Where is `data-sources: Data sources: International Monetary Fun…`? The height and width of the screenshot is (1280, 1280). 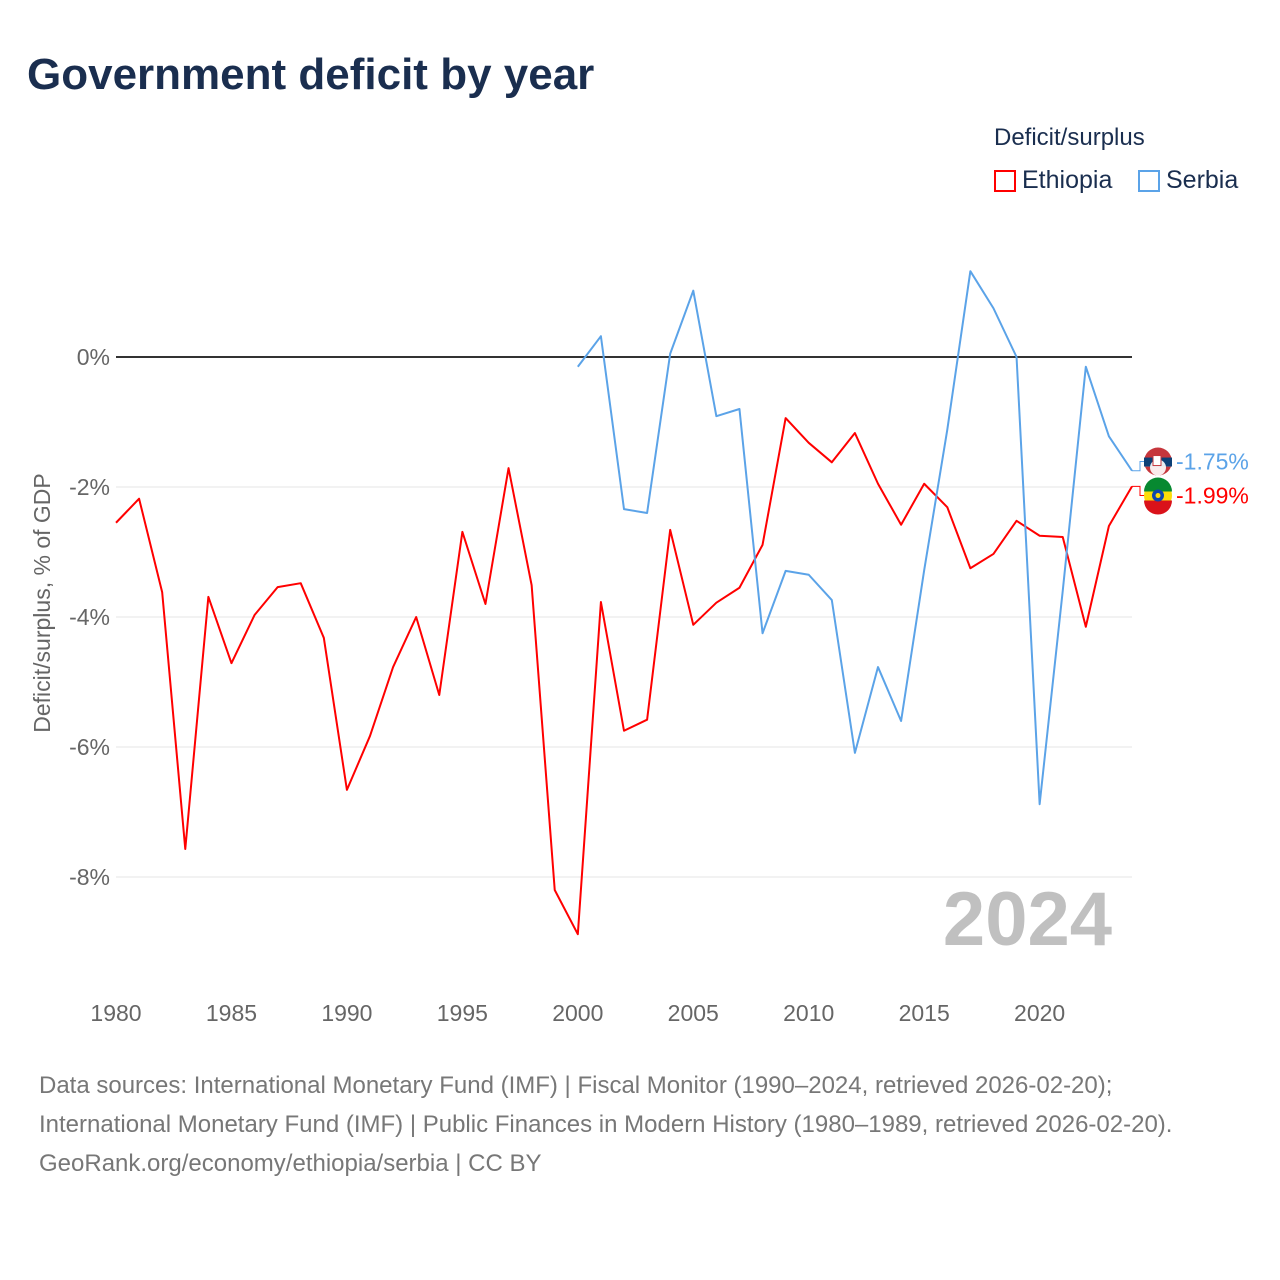 data-sources: Data sources: International Monetary Fun… is located at coordinates (606, 1105).